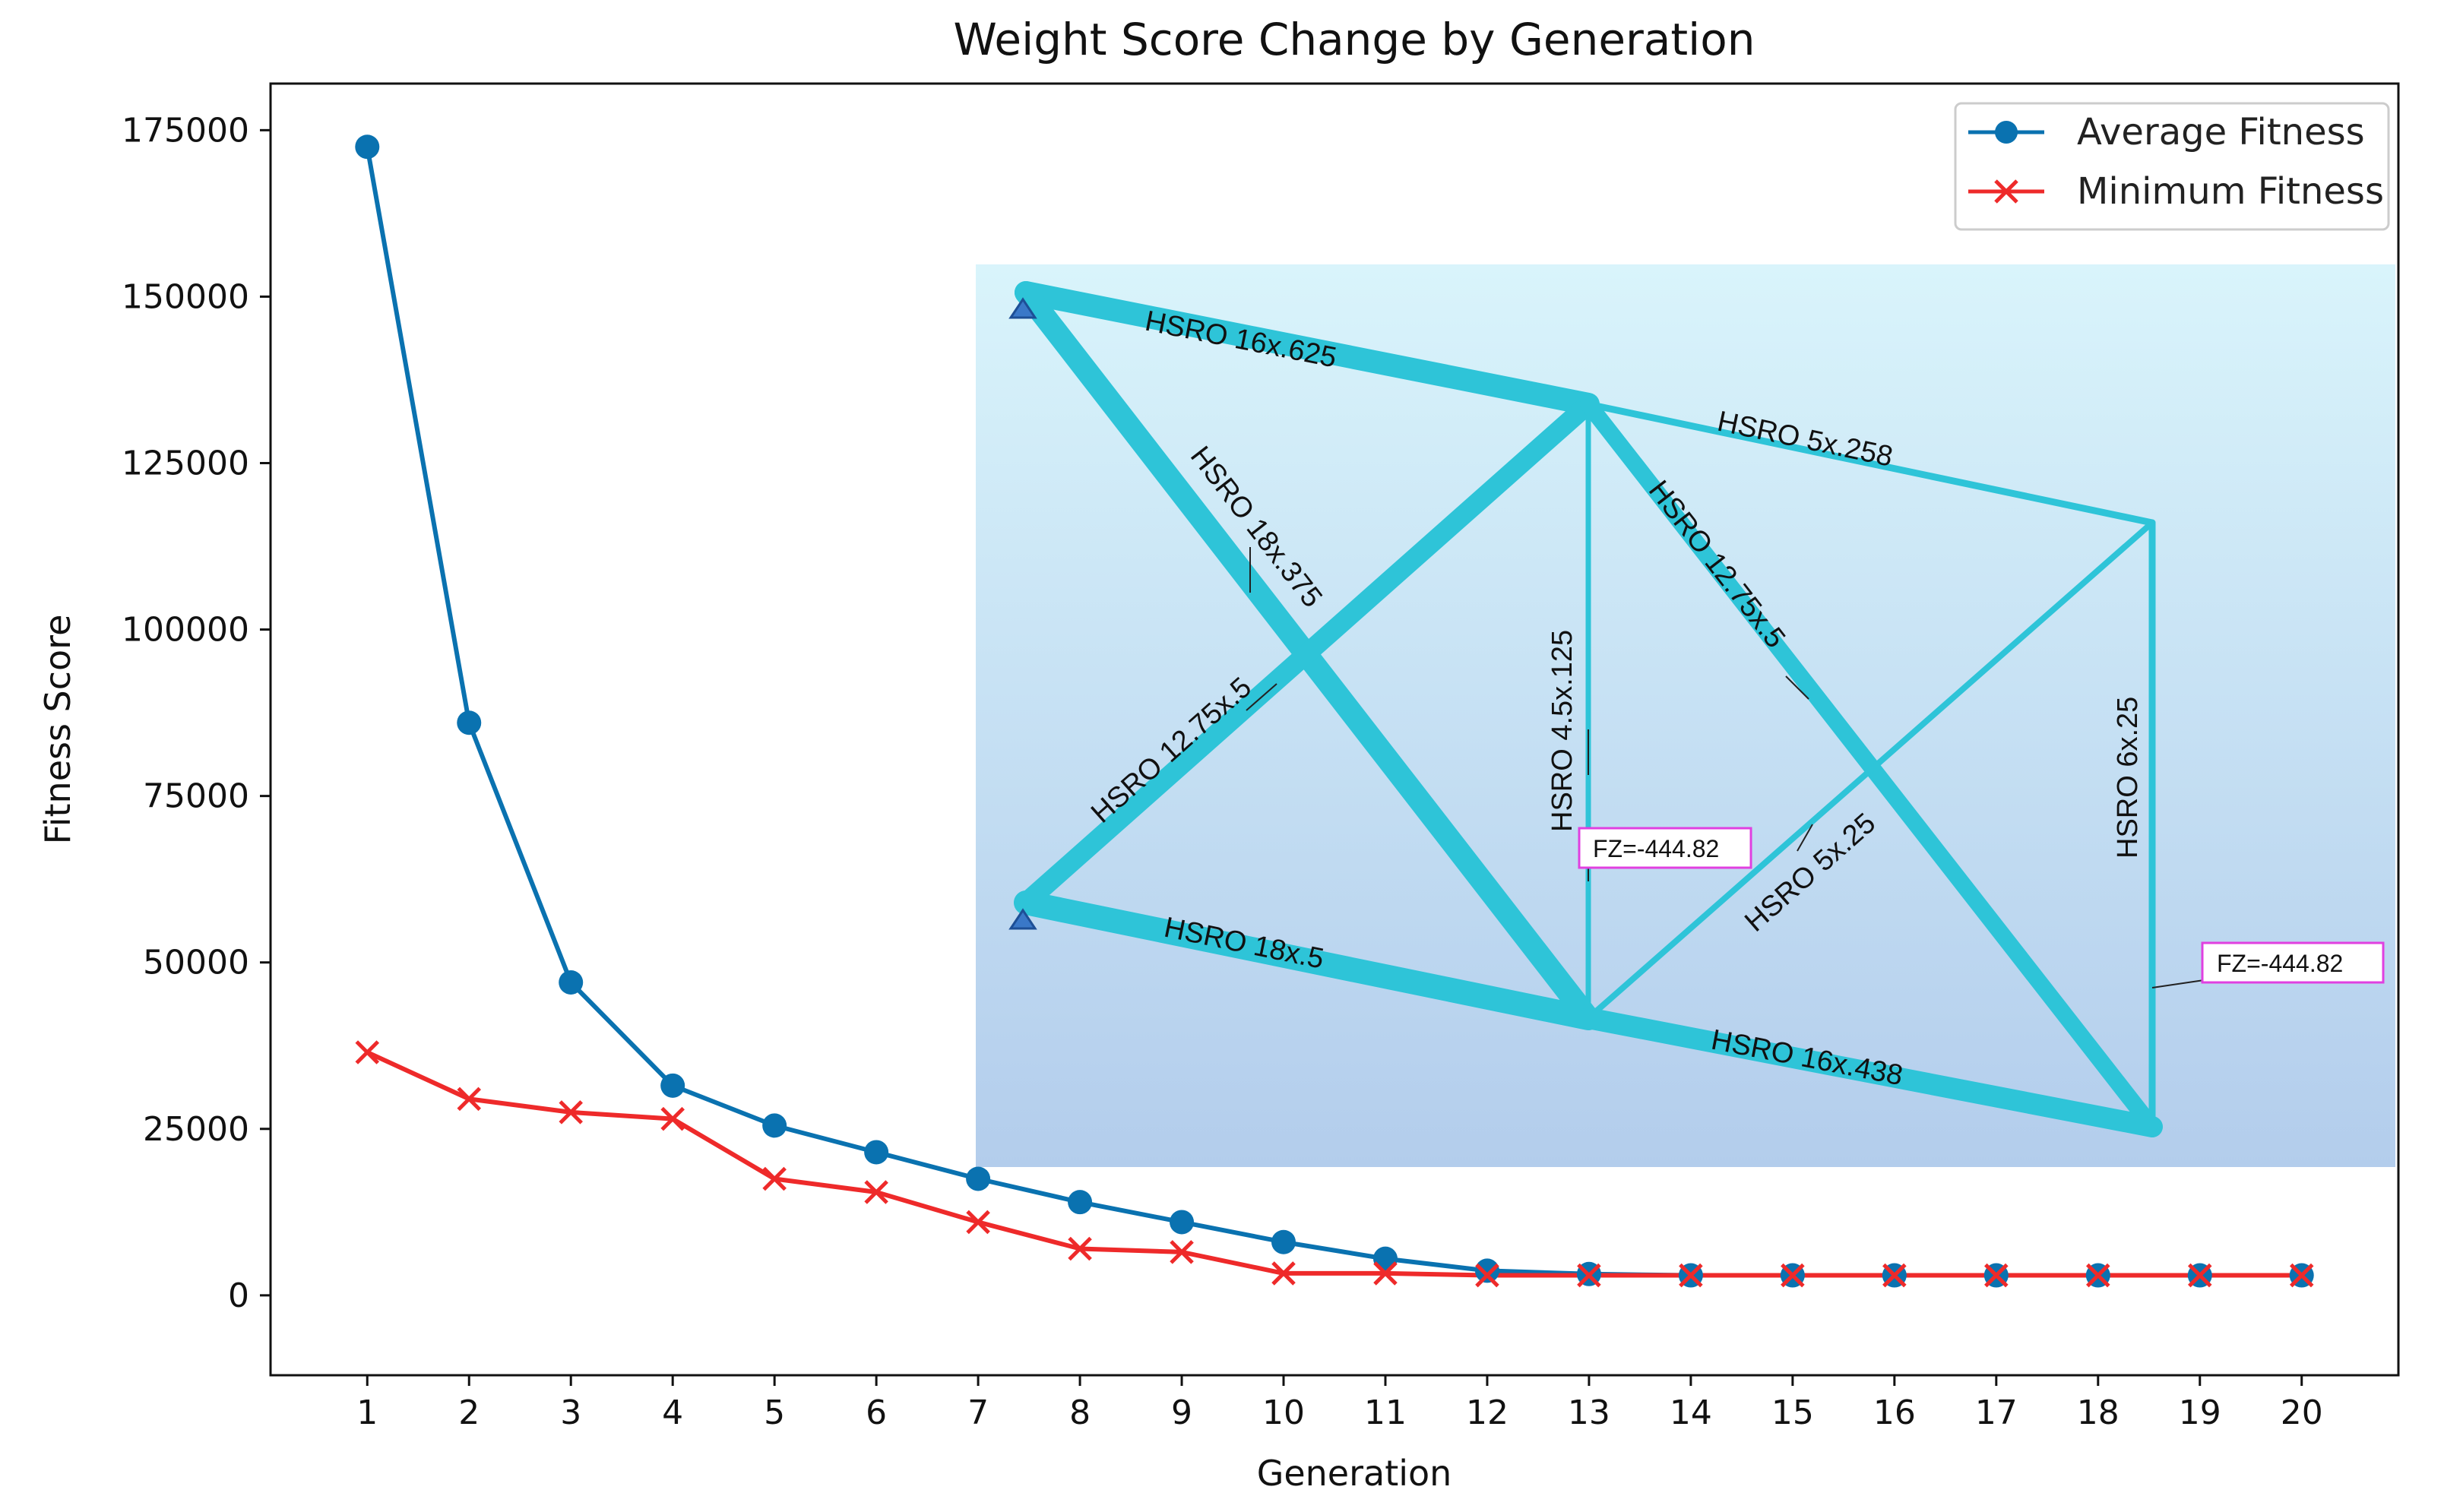 This screenshot has width=2463, height=1512. I want to click on x-tick-label: 16, so click(1895, 1412).